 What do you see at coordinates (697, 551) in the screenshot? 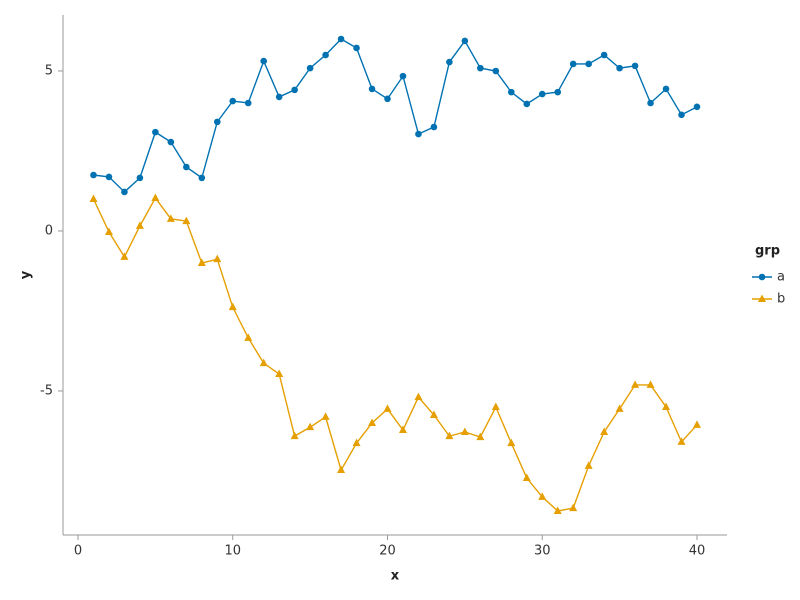
I see `x-tick-label: 40` at bounding box center [697, 551].